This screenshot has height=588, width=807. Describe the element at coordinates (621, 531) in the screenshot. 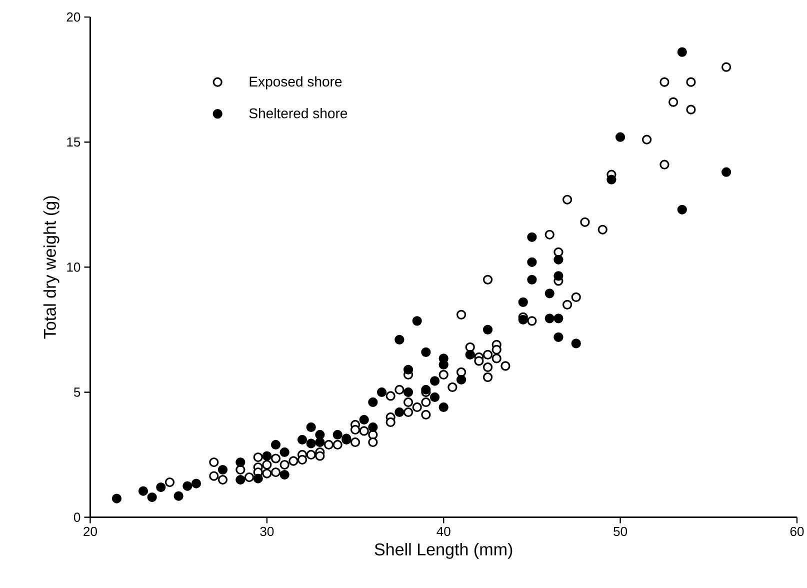

I see `x-tick-label: 50` at that location.